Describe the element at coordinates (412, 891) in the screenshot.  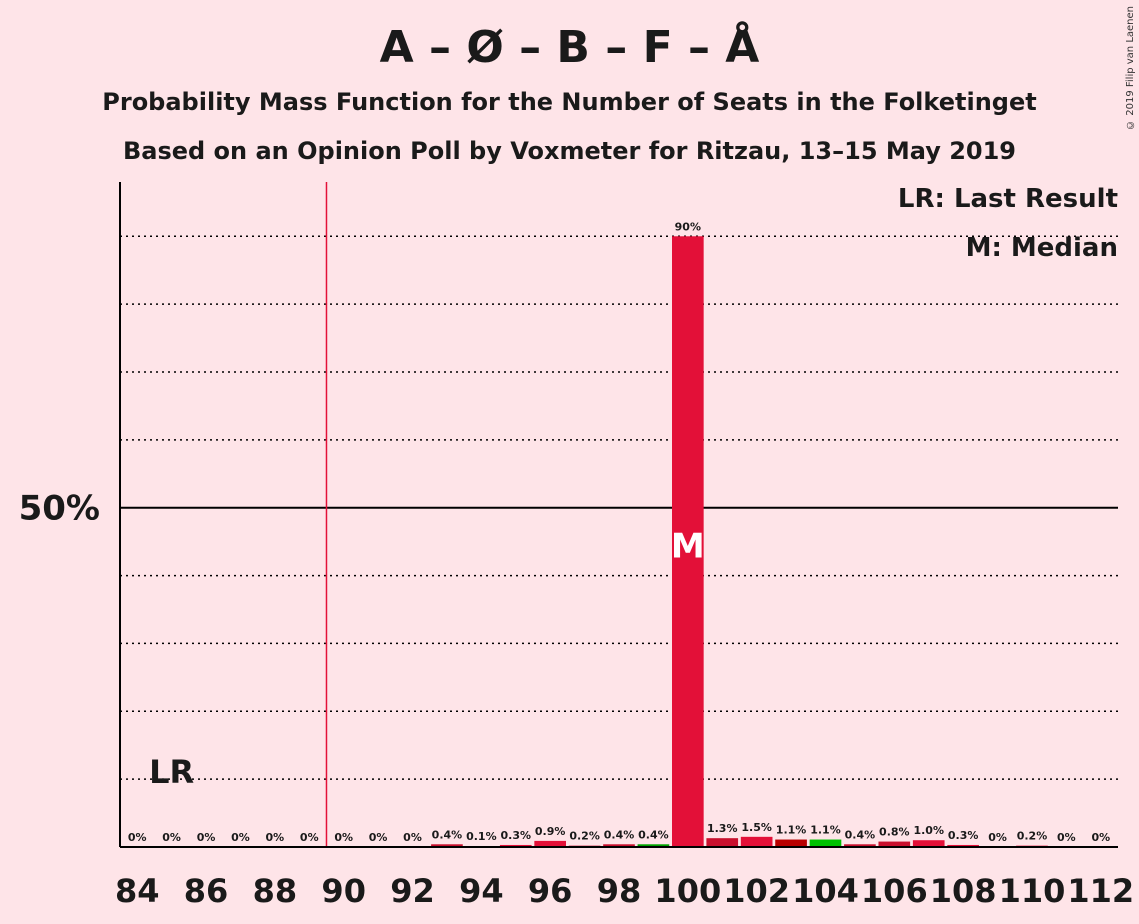
I see `x-tick-label: 92` at that location.